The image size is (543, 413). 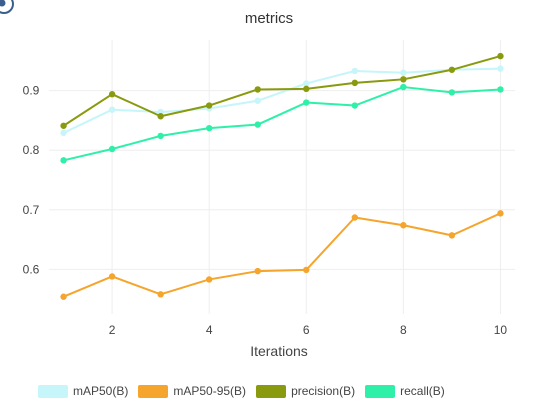 I want to click on x-tick-label: 8, so click(x=403, y=330).